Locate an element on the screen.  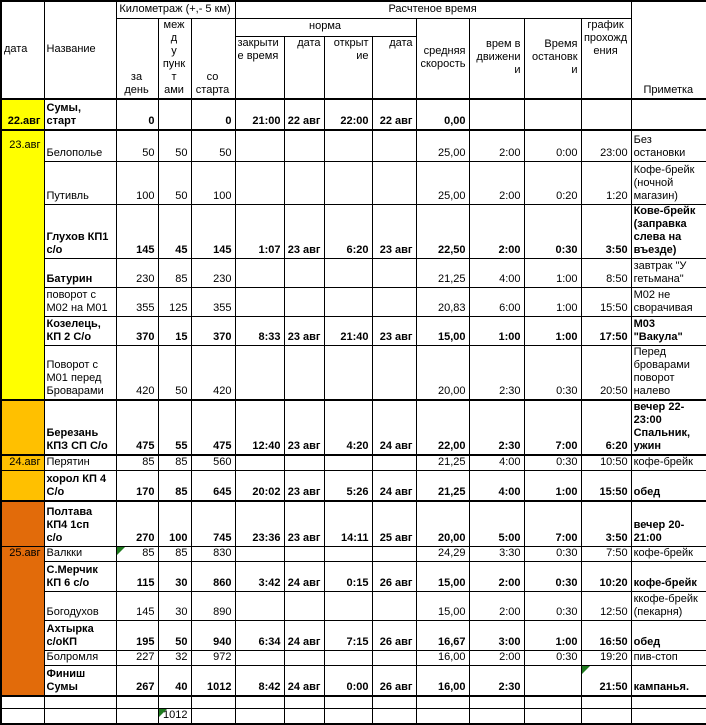
name-cell: С.Мерчик КП 6 с/о is located at coordinates (80, 576).